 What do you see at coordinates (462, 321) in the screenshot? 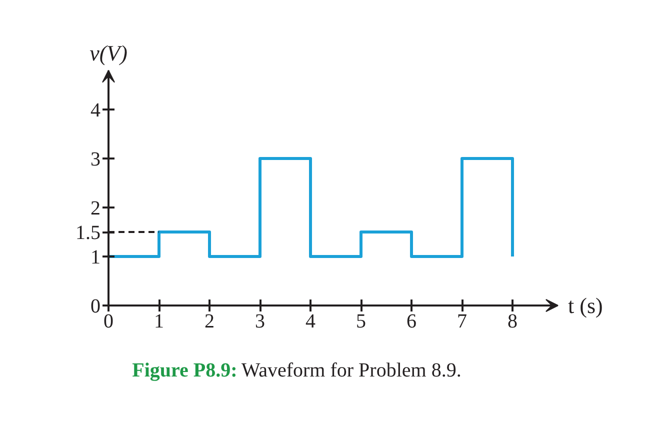
I see `x-tick-label: 7` at bounding box center [462, 321].